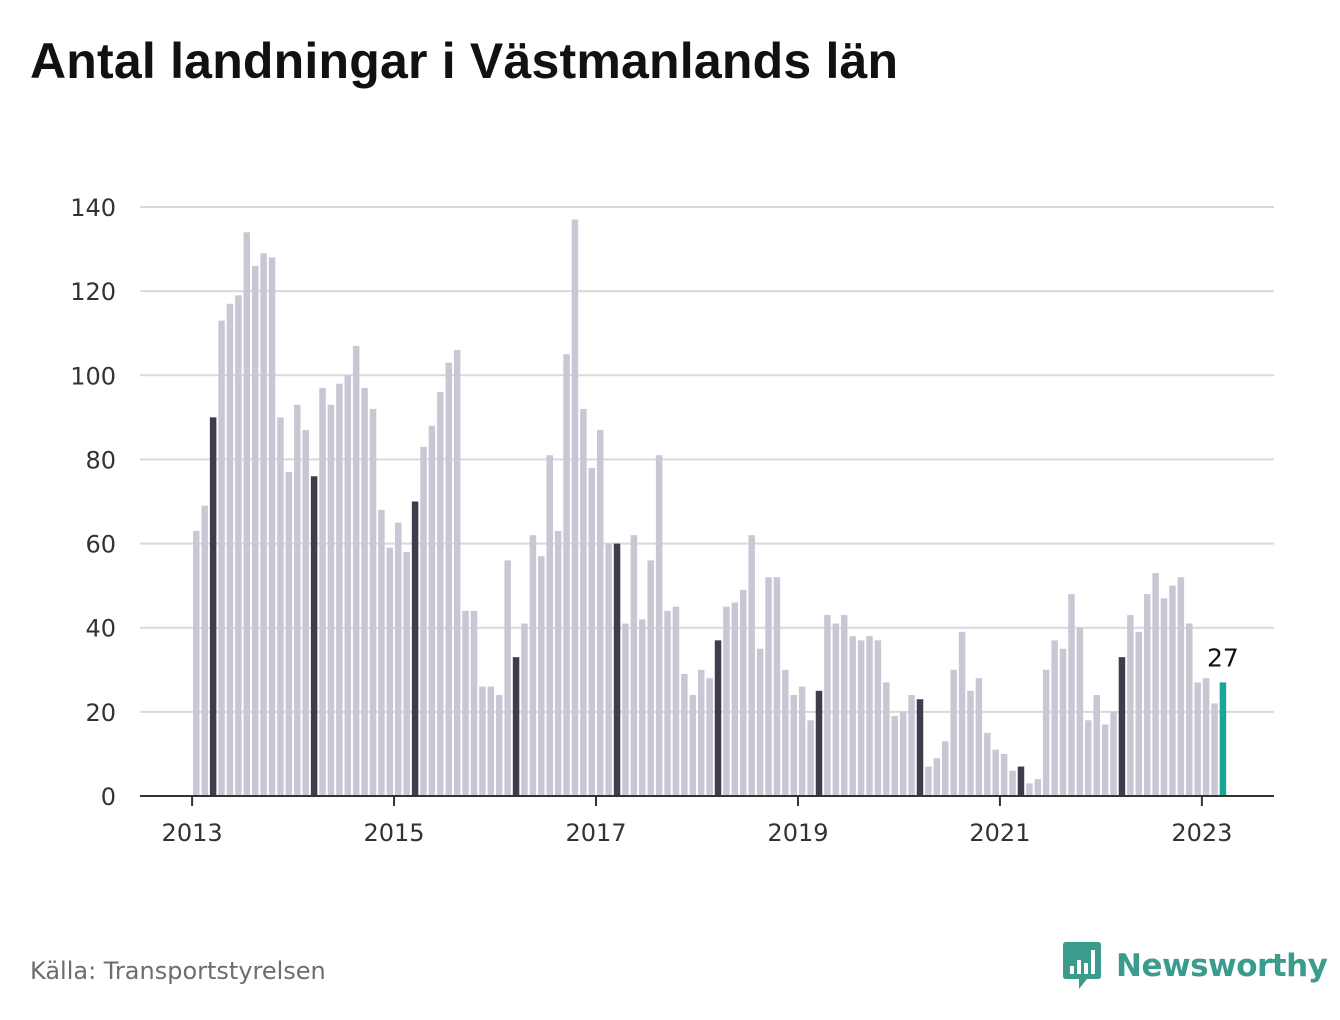 This screenshot has height=1020, width=1340. Describe the element at coordinates (100, 713) in the screenshot. I see `y-tick-label-20: 20` at that location.